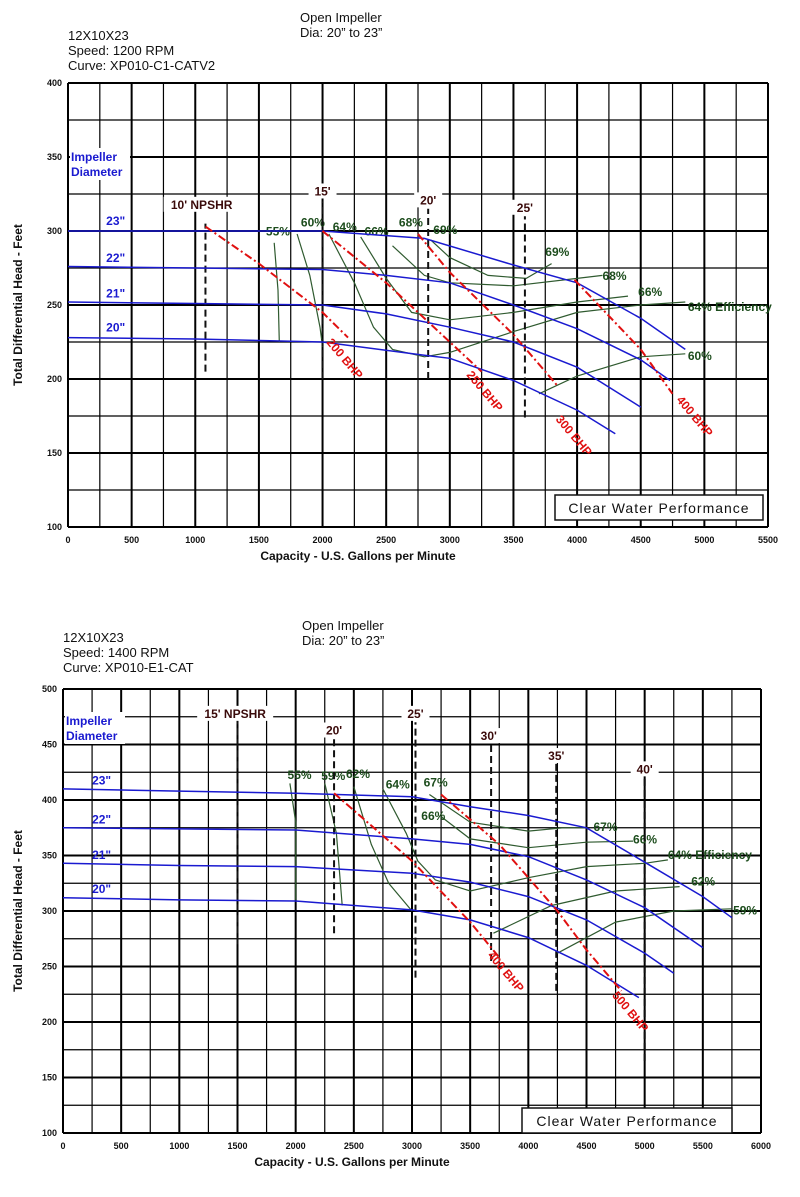 This screenshot has height=1197, width=800. I want to click on y-tick-label: 450, so click(49, 745).